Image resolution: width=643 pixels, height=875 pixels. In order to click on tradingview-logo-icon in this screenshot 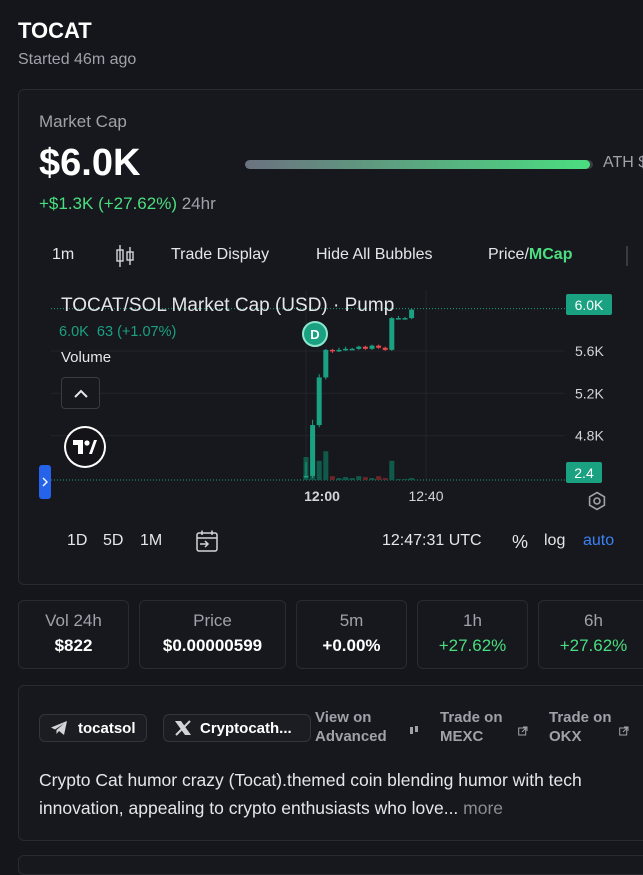, I will do `click(85, 447)`.